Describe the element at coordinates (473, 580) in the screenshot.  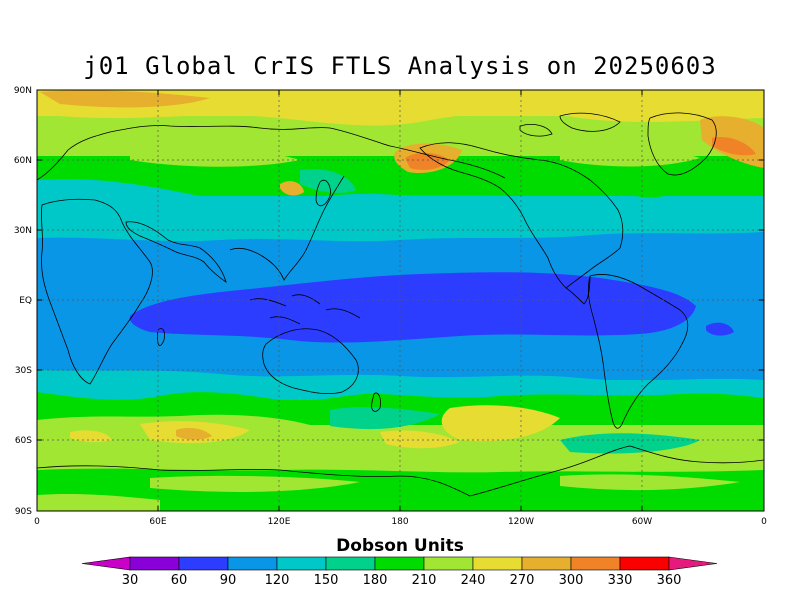
I see `colorbar-tick-label: 240` at that location.